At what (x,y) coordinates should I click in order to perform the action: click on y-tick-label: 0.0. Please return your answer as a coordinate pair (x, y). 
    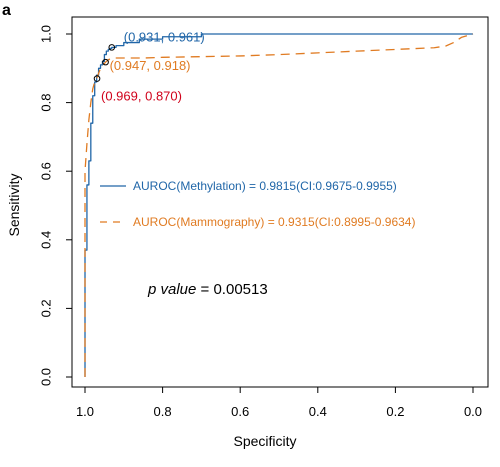
    Looking at the image, I should click on (45, 377).